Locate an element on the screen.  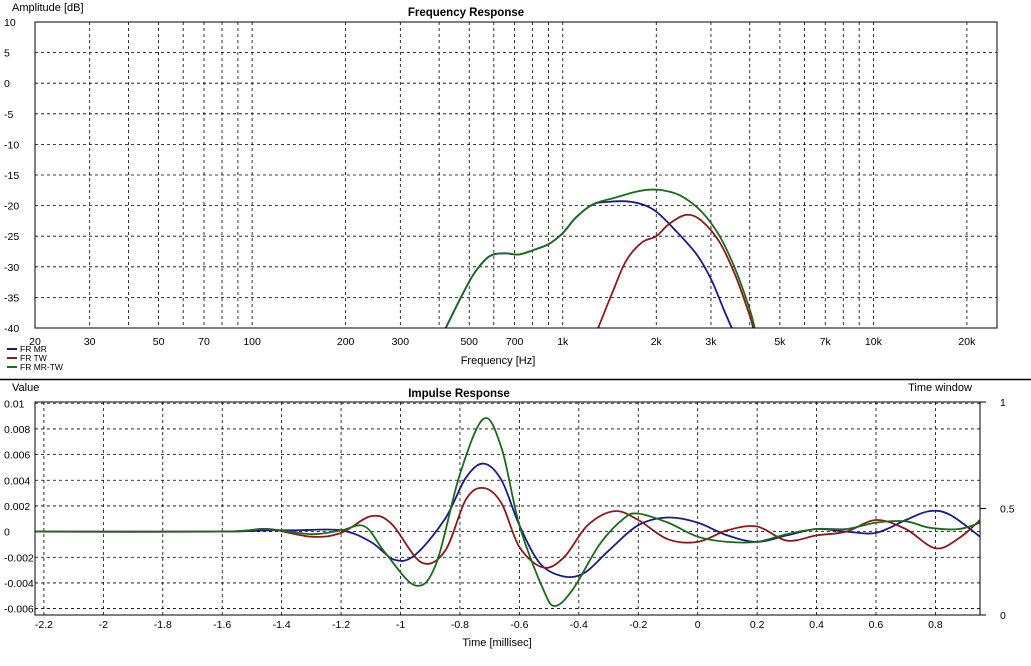
legend-label: FR MR is located at coordinates (33, 349).